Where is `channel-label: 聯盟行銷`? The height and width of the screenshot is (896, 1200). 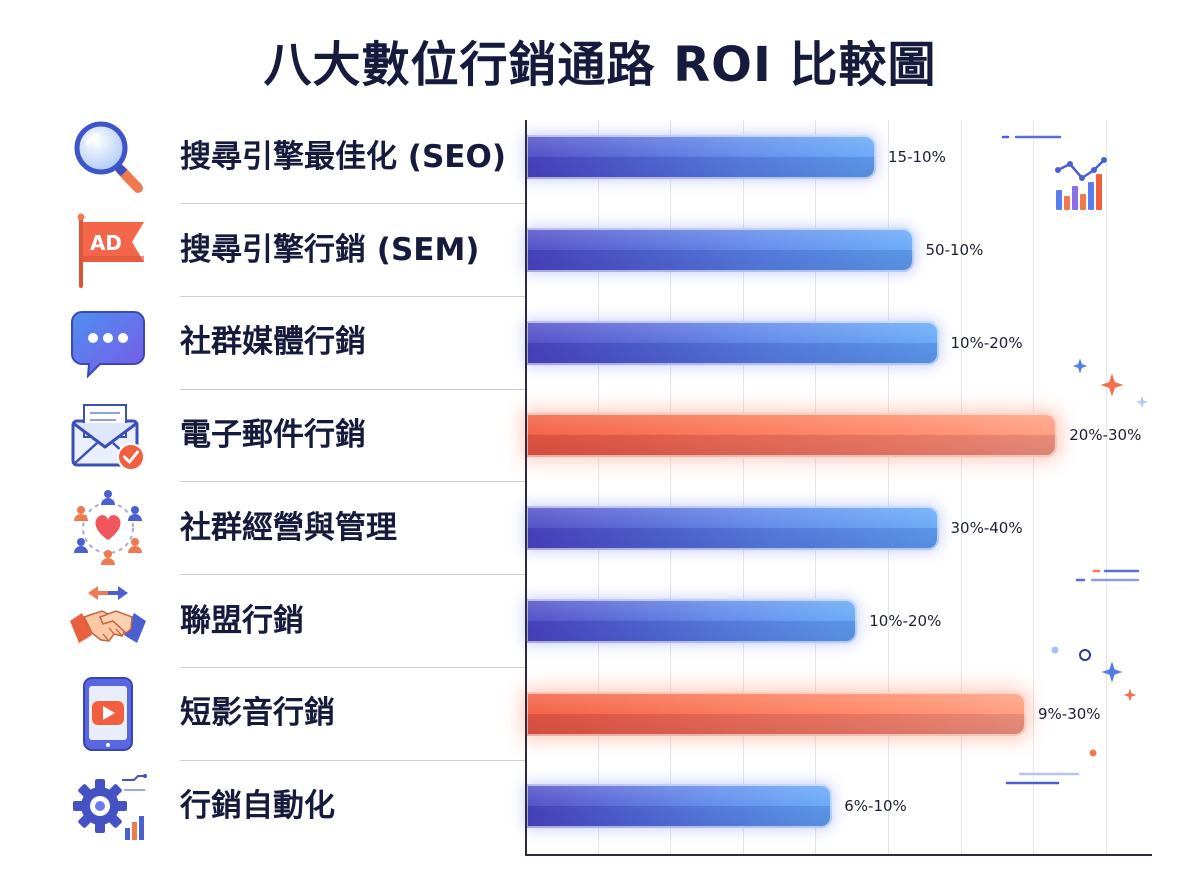
channel-label: 聯盟行銷 is located at coordinates (242, 621).